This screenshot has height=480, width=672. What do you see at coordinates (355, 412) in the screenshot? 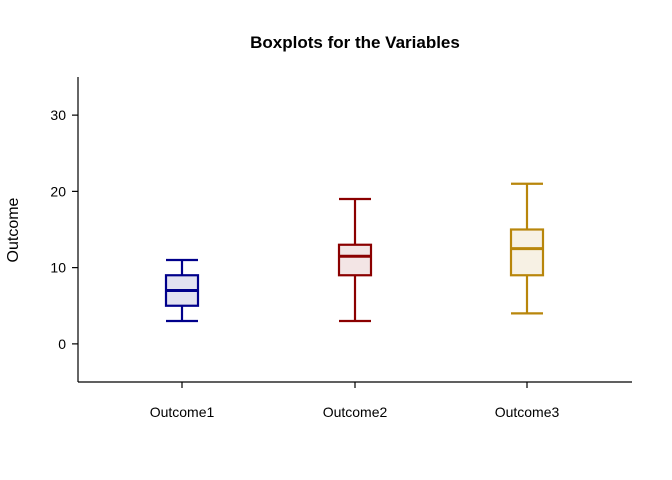
I see `x-tick-label-1: Outcome2` at bounding box center [355, 412].